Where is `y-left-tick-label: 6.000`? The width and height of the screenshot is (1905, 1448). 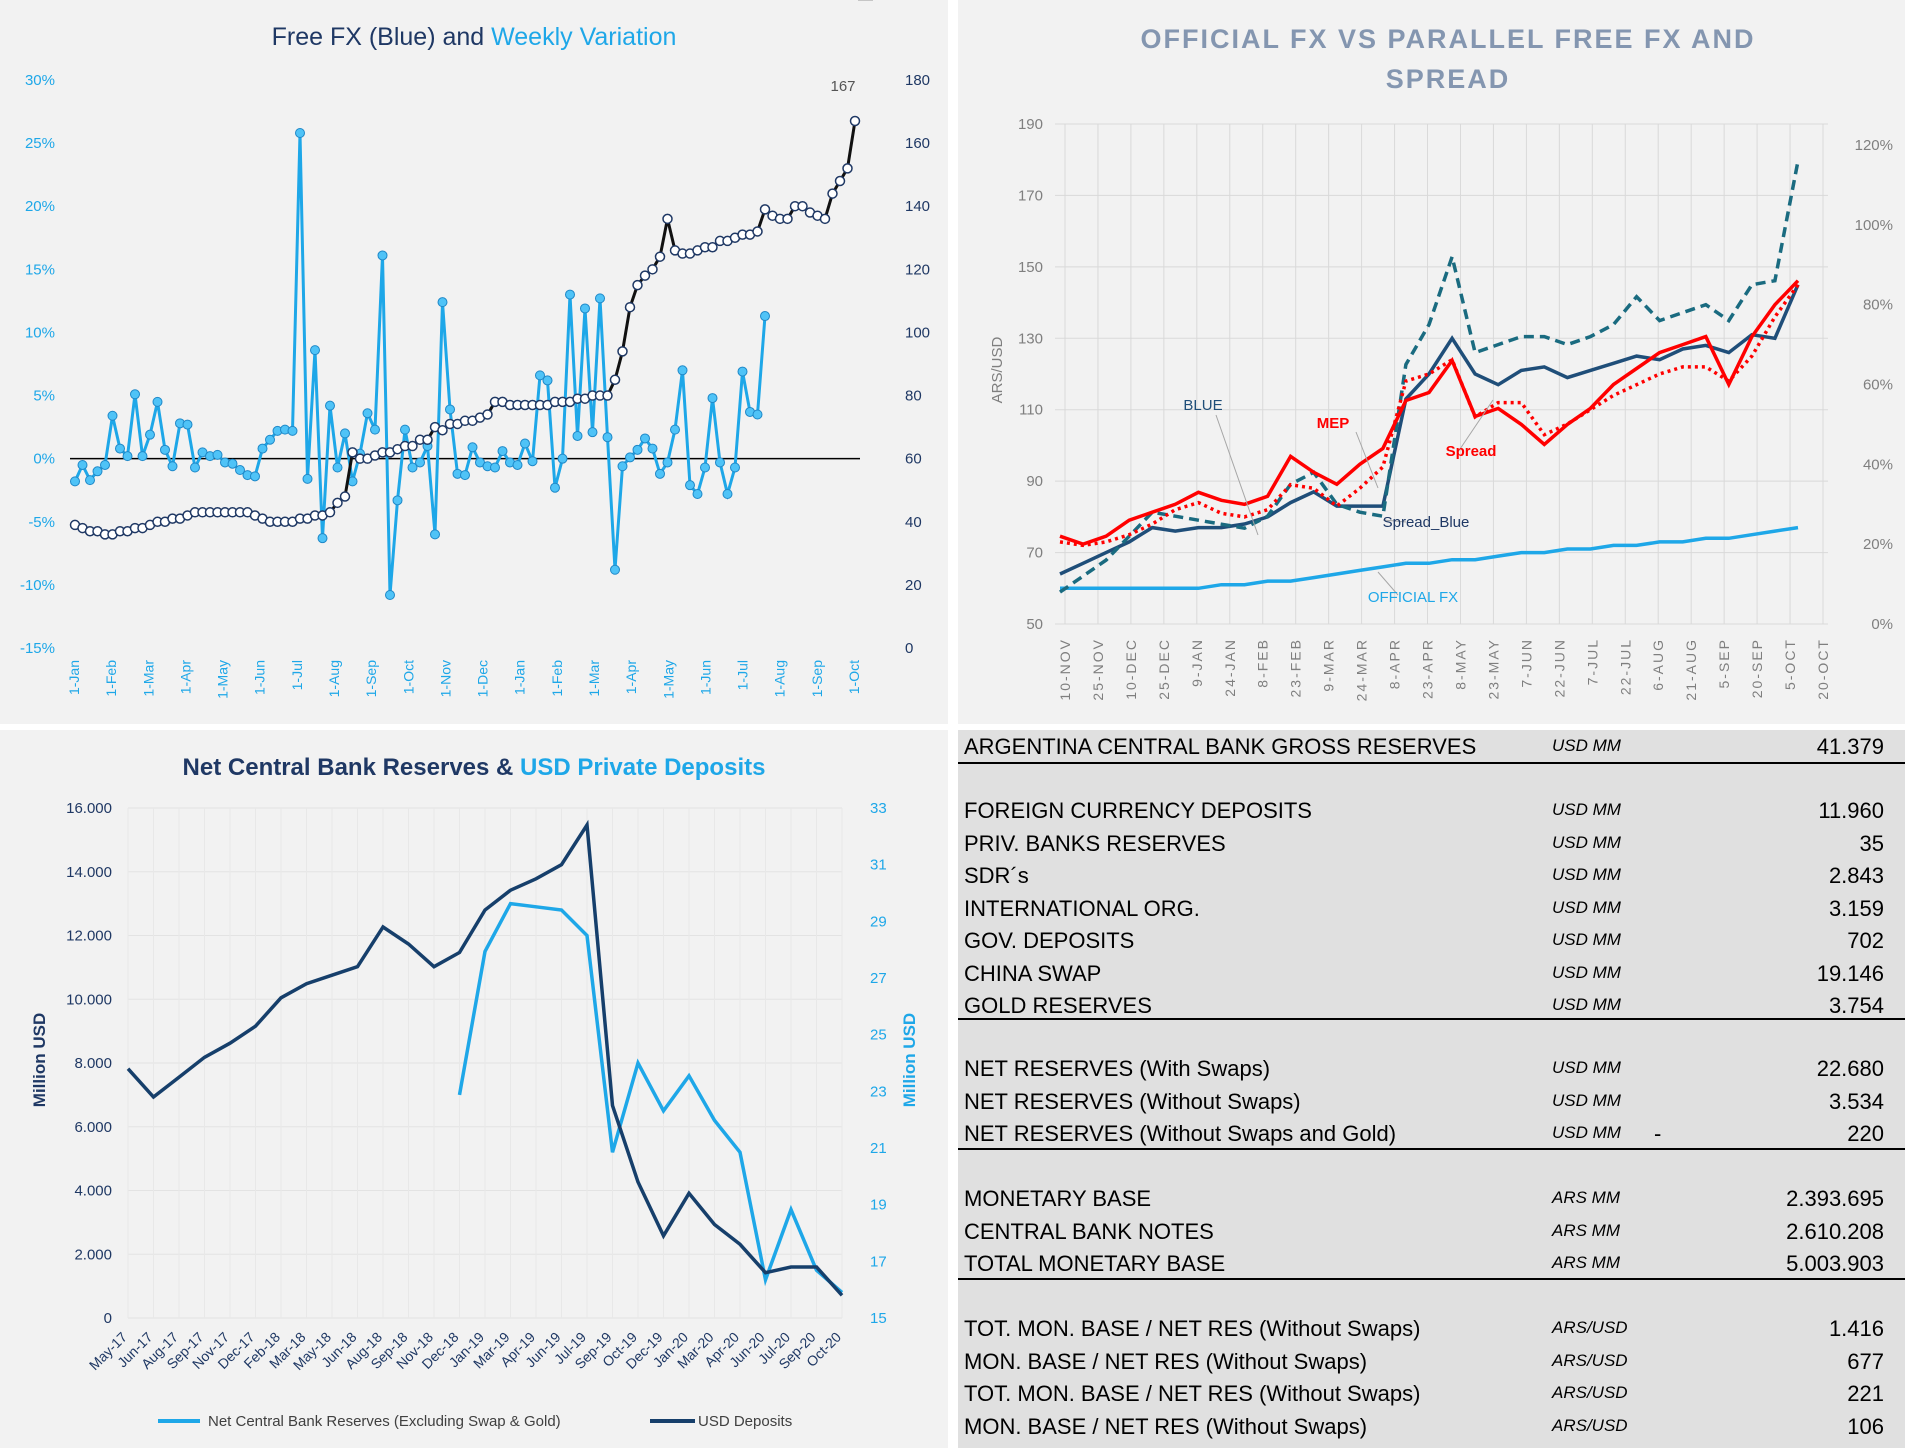
y-left-tick-label: 6.000 is located at coordinates (93, 1127).